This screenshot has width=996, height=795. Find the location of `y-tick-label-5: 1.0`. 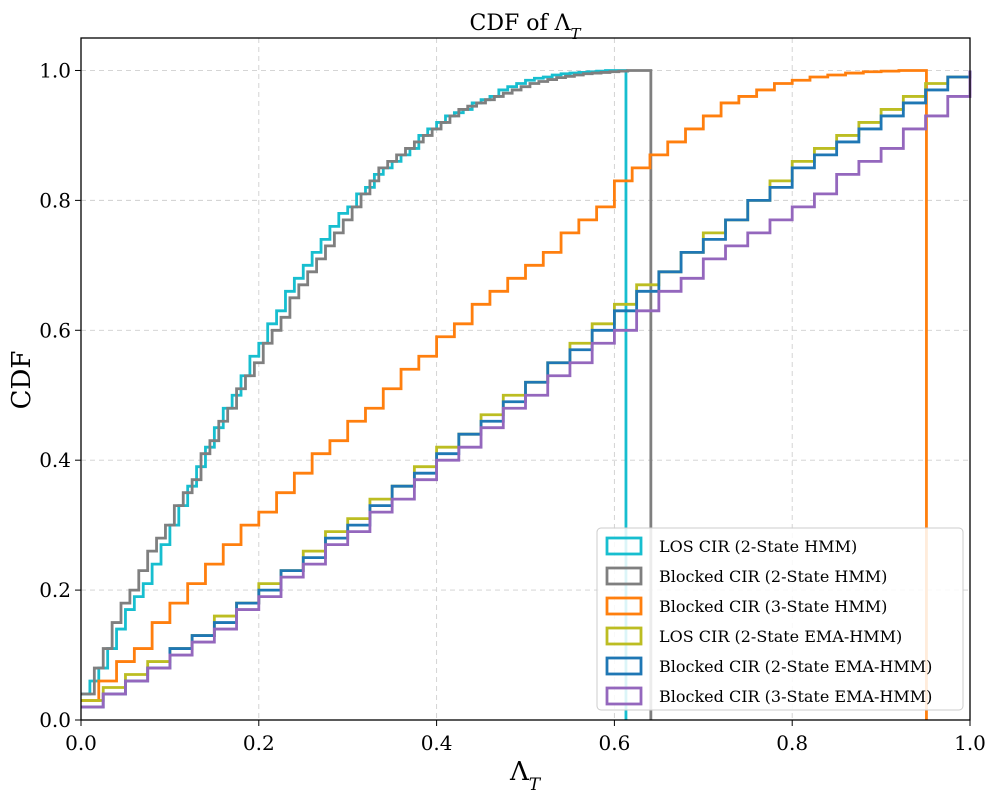

y-tick-label-5: 1.0 is located at coordinates (55, 70).